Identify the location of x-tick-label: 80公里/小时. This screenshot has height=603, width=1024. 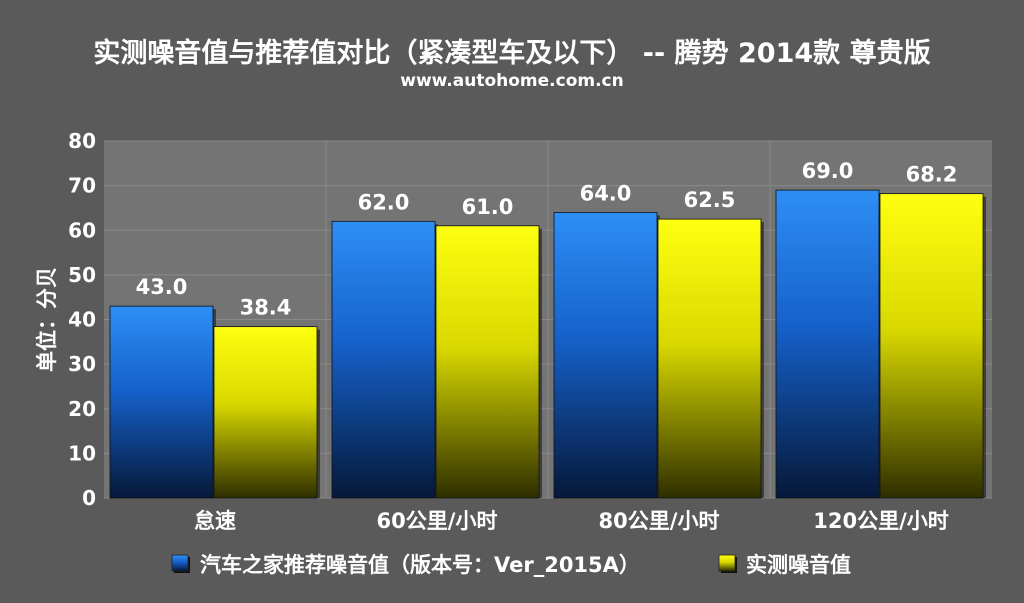
(659, 521).